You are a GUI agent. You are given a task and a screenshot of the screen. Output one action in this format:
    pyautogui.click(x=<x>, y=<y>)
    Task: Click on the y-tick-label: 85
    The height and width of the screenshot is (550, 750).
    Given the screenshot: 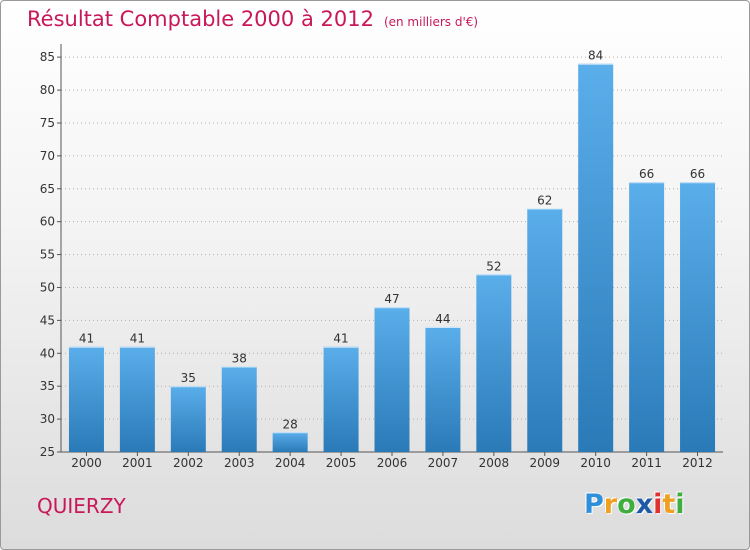 What is the action you would take?
    pyautogui.click(x=47, y=57)
    